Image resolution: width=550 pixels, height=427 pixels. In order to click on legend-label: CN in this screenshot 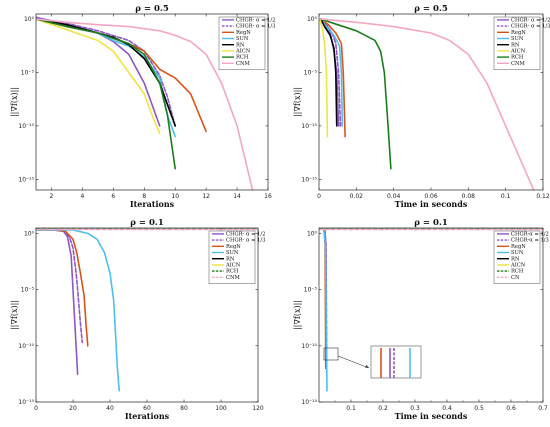, I will do `click(515, 278)`.